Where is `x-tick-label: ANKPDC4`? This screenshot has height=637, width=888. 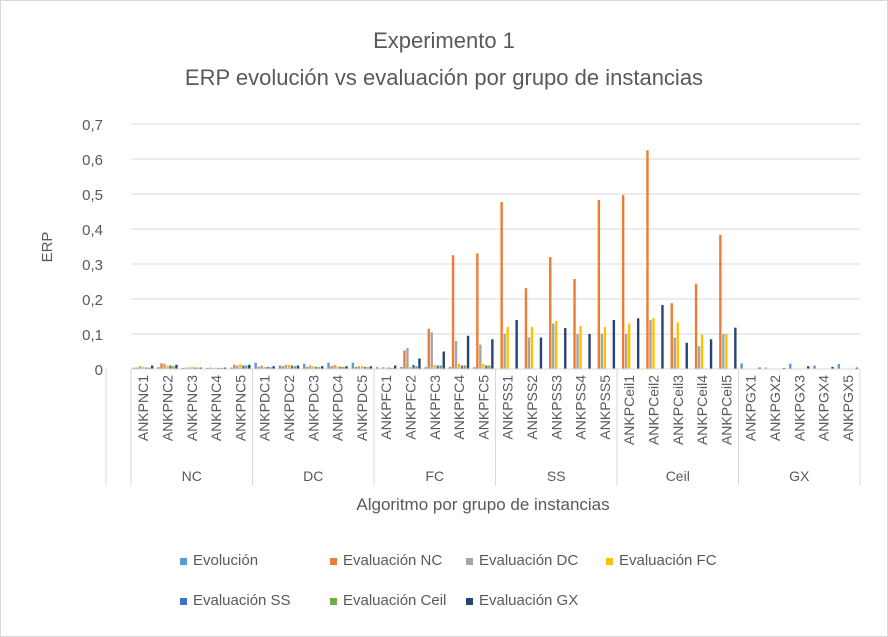 x-tick-label: ANKPDC4 is located at coordinates (338, 408).